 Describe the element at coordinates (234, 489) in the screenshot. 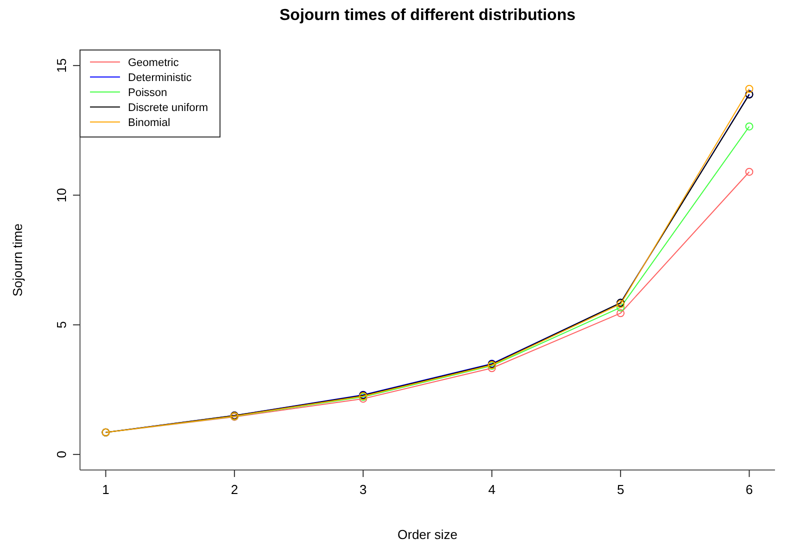

I see `x-tick-label: 2` at that location.